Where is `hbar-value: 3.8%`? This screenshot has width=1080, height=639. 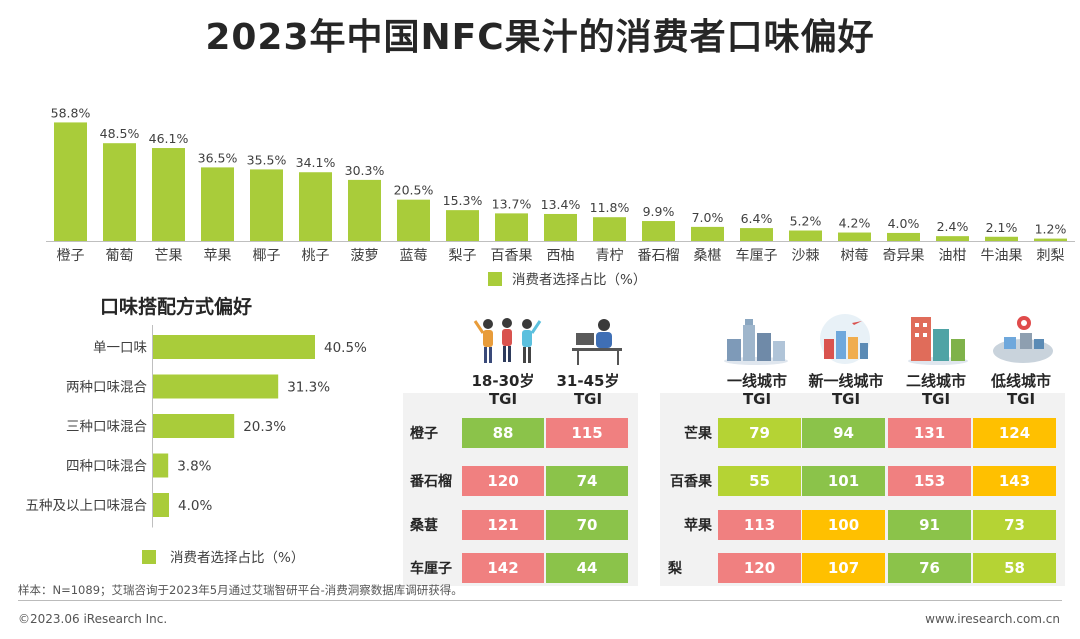
hbar-value: 3.8% is located at coordinates (194, 467).